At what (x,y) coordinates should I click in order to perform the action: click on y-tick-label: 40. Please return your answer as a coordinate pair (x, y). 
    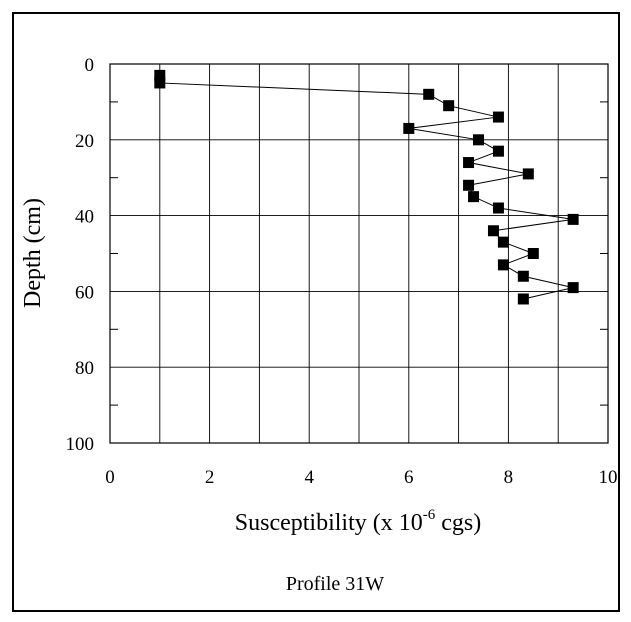
    Looking at the image, I should click on (84, 217).